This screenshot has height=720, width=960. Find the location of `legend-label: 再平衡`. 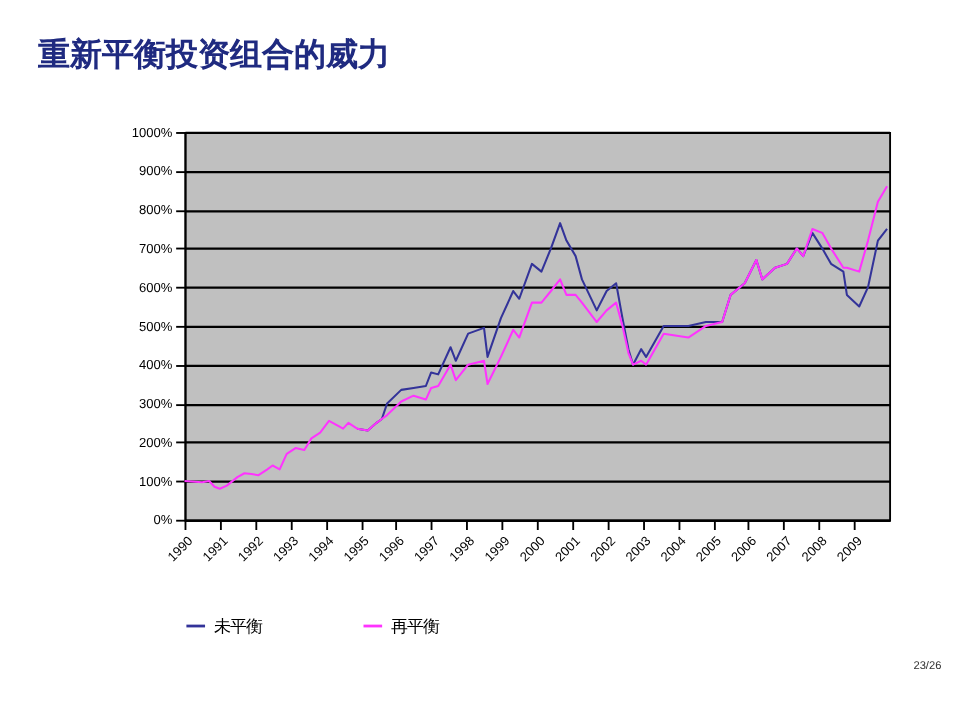

legend-label: 再平衡 is located at coordinates (415, 625).